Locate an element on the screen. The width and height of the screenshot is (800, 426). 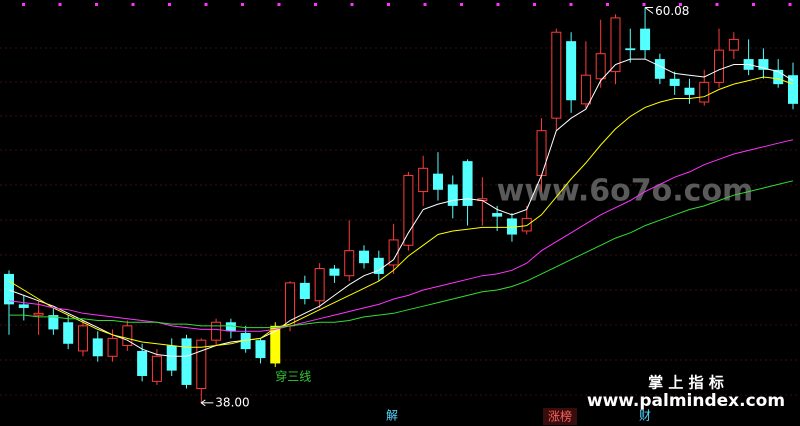
low-label: 38.00 is located at coordinates (232, 402).